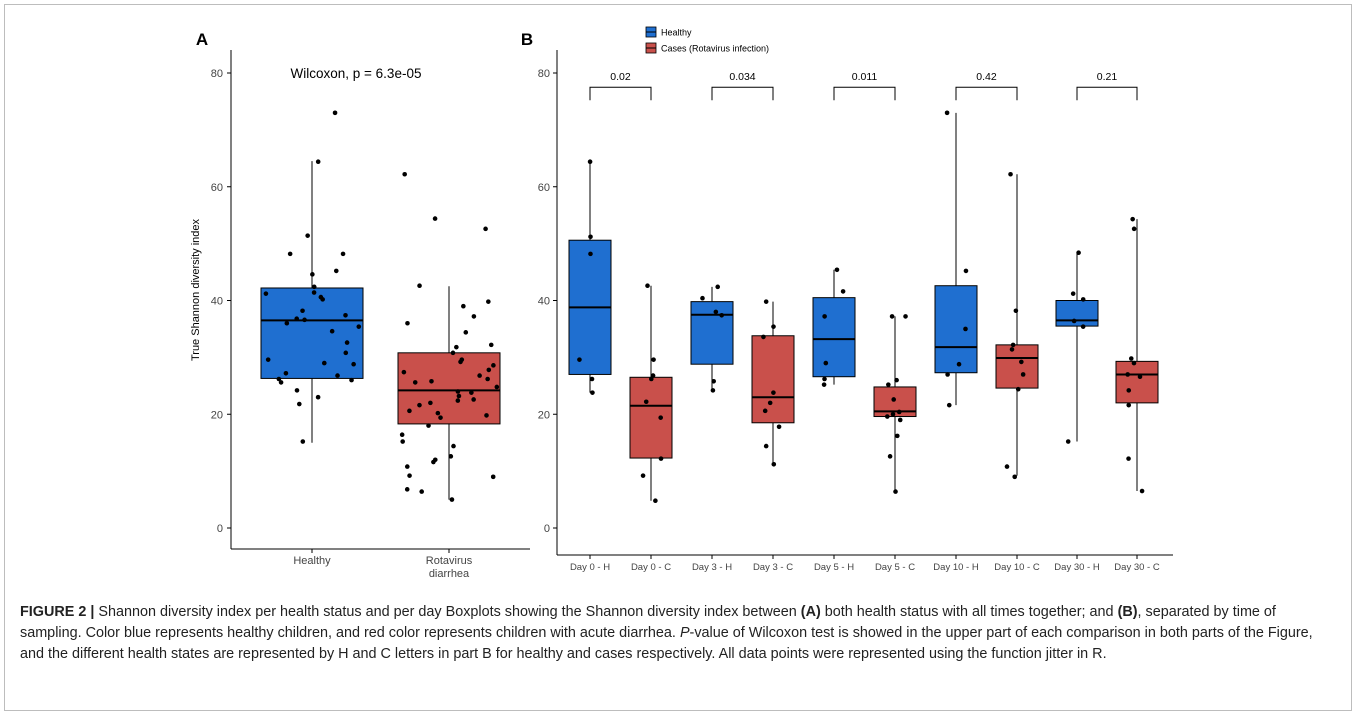 Image resolution: width=1357 pixels, height=716 pixels. Describe the element at coordinates (590, 567) in the screenshot. I see `x-tick-label: Day 0 - H` at that location.